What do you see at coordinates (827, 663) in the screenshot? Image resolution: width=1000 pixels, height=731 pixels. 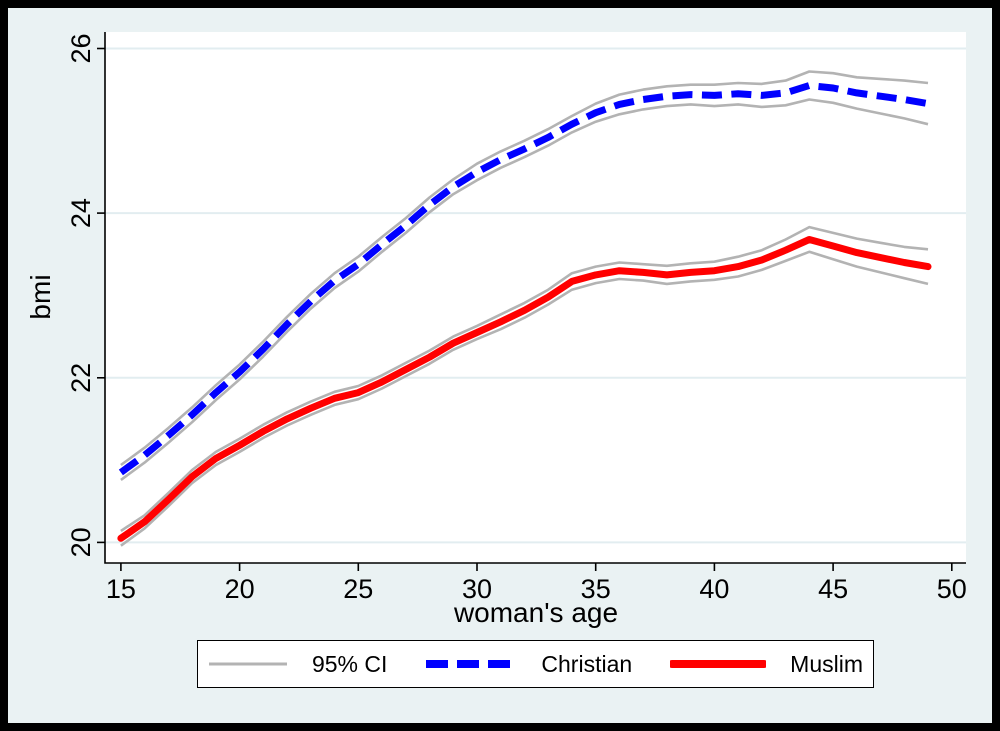 I see `legend-label-muslim: Muslim` at bounding box center [827, 663].